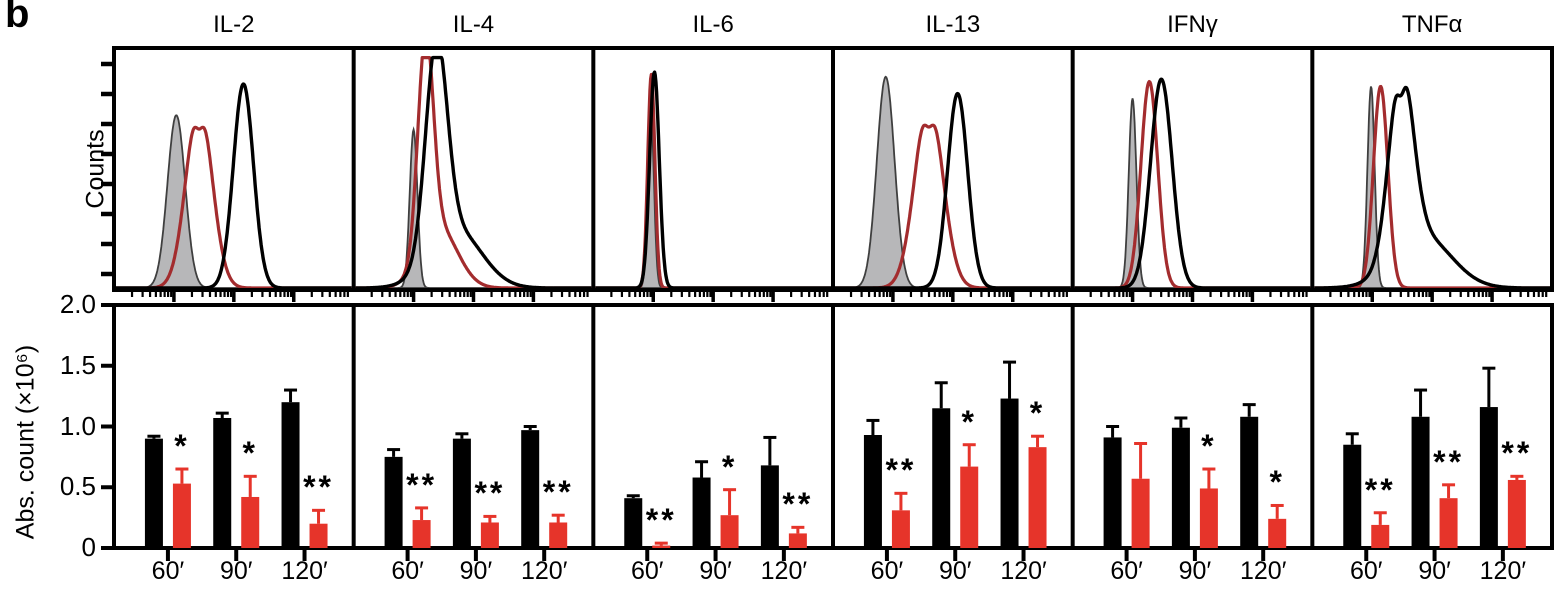 Image resolution: width=1557 pixels, height=592 pixels. I want to click on histogram-panel-title: TNFα, so click(1432, 24).